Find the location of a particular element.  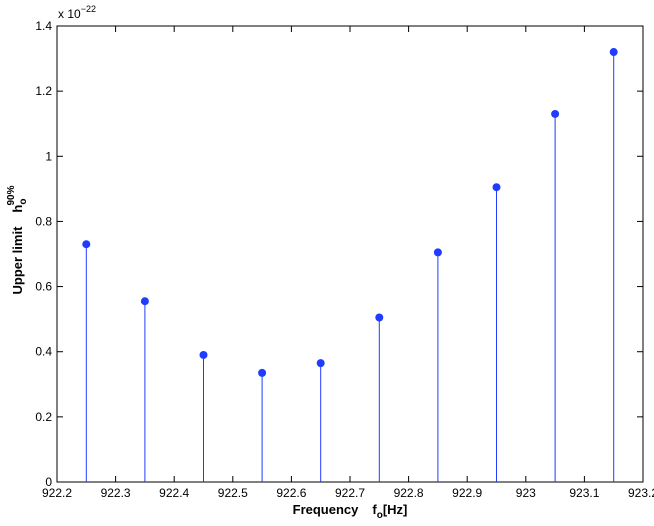

y-tick-label: 1.4 is located at coordinates (43, 26).